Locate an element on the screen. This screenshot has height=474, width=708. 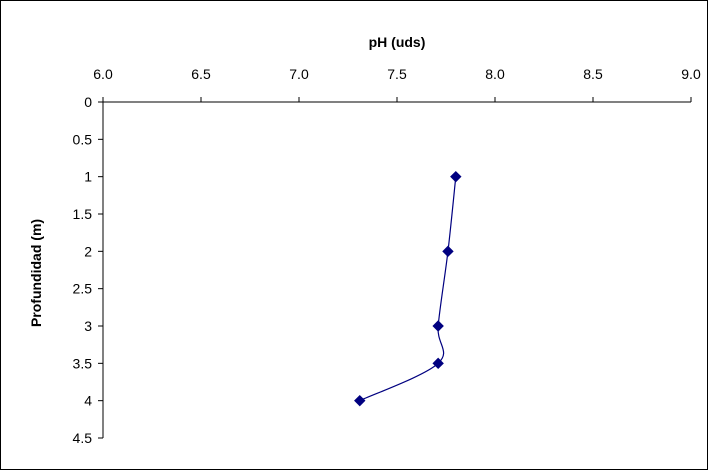
y-tick-label: 3 is located at coordinates (88, 326).